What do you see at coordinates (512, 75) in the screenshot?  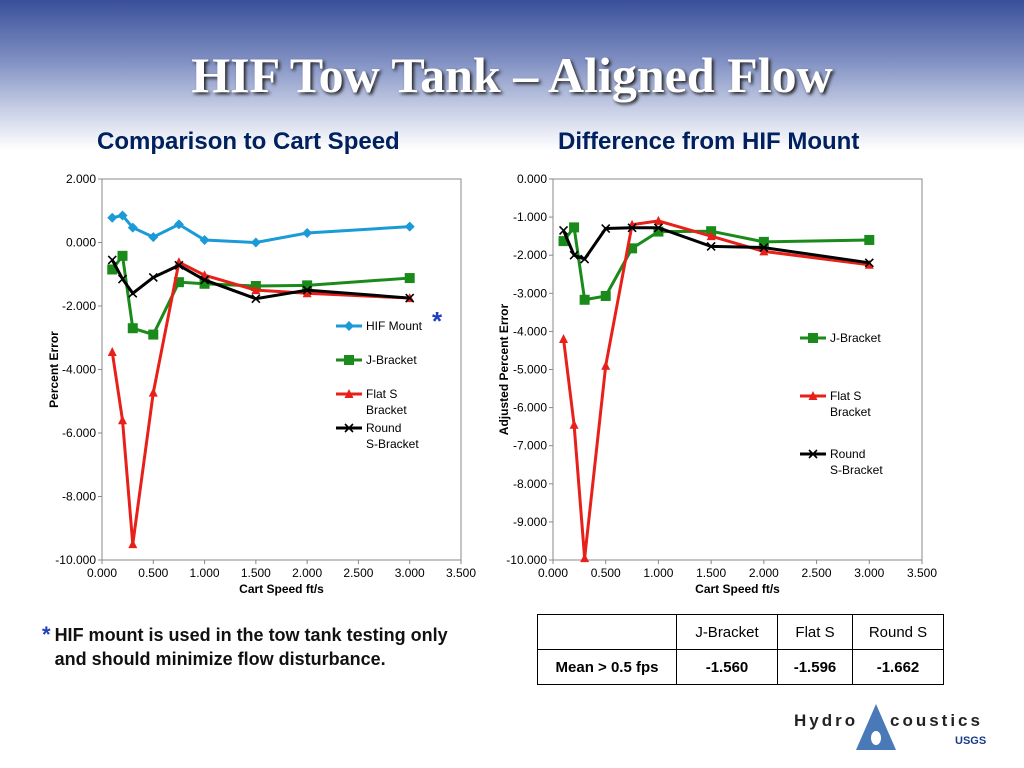 I see `slide-title: HIF Tow Tank – Aligned Flow` at bounding box center [512, 75].